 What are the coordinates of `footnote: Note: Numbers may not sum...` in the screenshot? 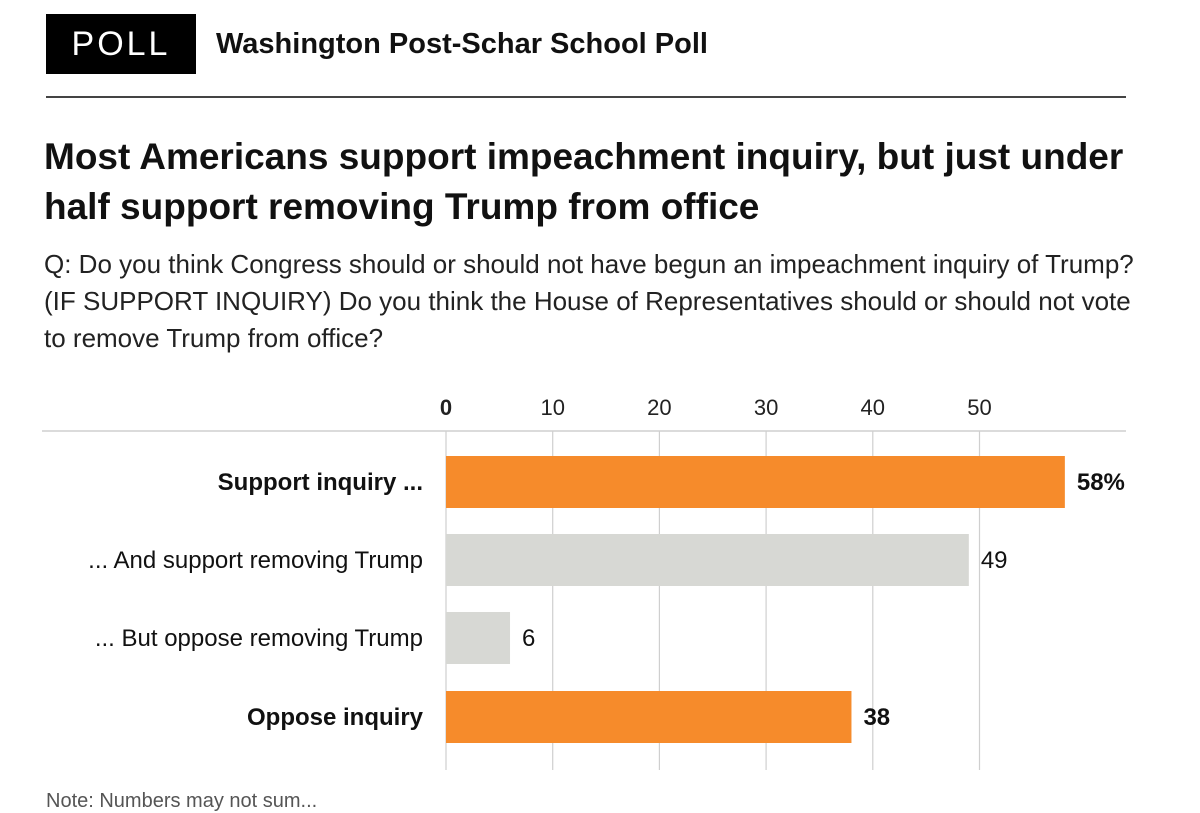 It's located at (182, 801).